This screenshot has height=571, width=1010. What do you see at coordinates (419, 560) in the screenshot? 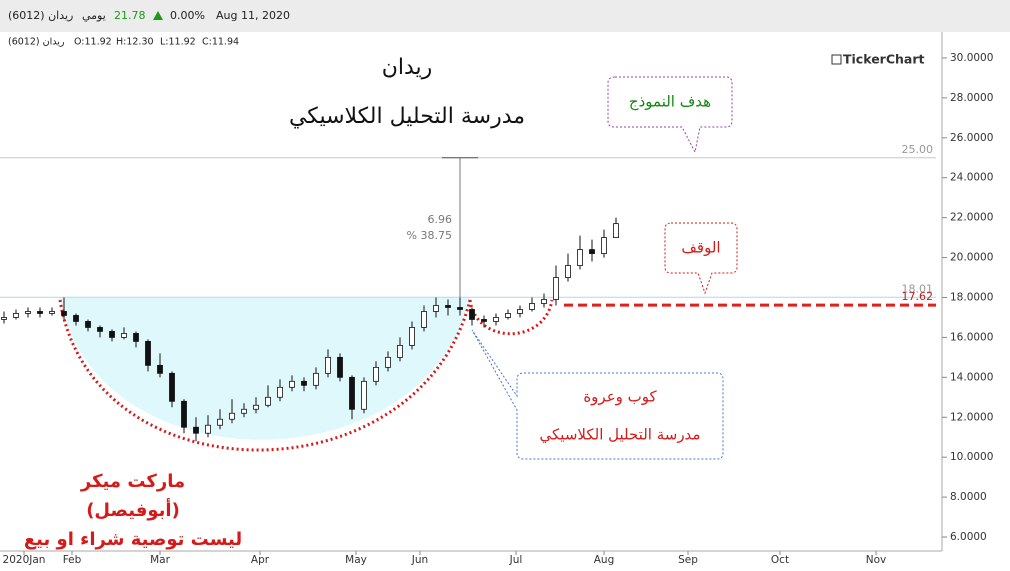
I see `x-tick-label: Jun` at bounding box center [419, 560].